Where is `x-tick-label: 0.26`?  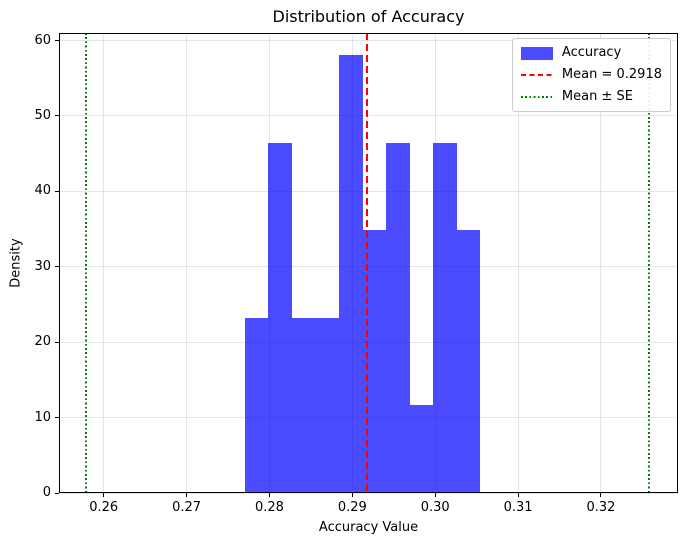 x-tick-label: 0.26 is located at coordinates (104, 507).